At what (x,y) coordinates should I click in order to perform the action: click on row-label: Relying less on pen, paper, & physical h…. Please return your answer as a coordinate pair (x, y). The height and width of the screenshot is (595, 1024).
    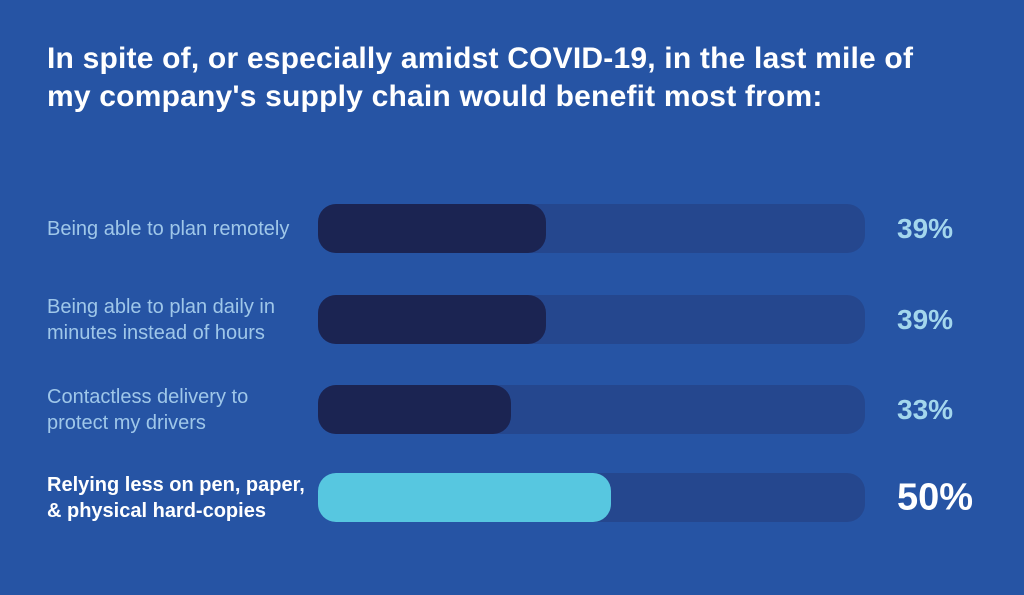
    Looking at the image, I should click on (176, 497).